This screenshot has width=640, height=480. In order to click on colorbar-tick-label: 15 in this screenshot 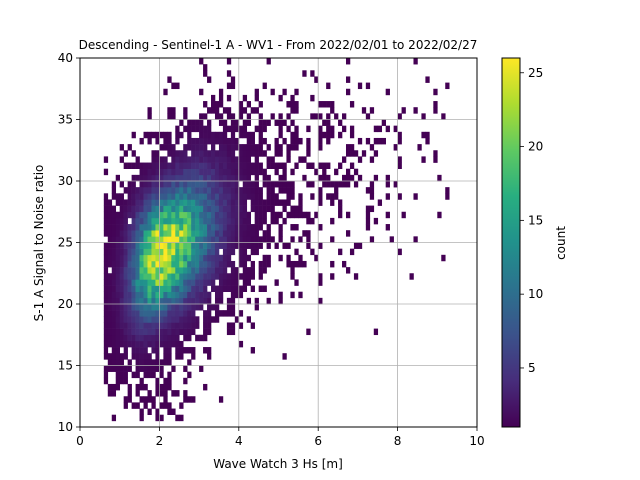, I will do `click(535, 220)`.